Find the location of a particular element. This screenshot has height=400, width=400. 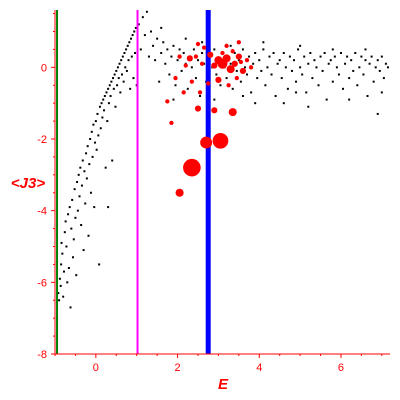

x-tick-label: 2 is located at coordinates (177, 368).